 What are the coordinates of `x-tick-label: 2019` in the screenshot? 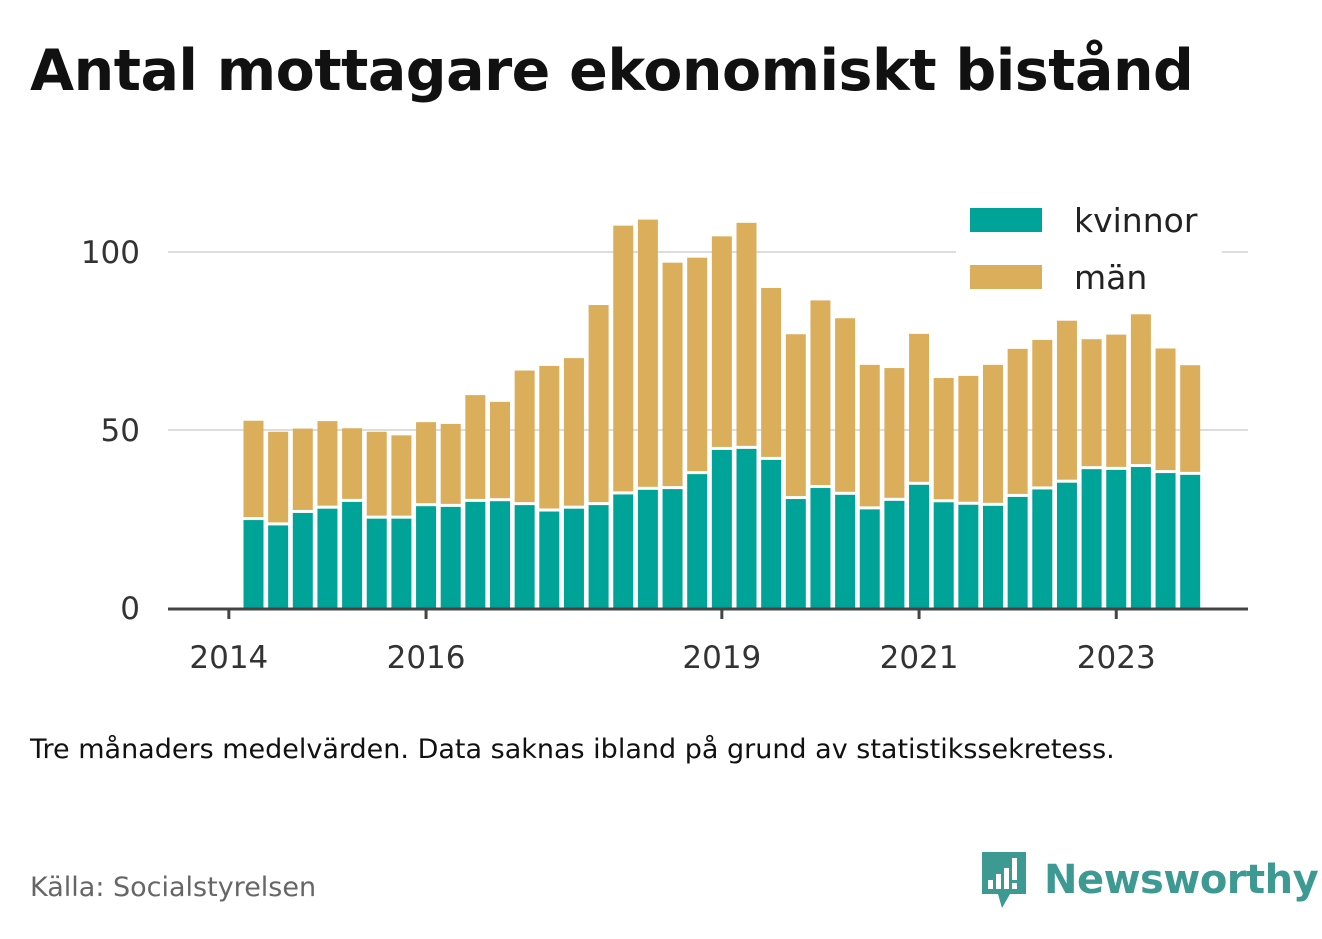 It's located at (721, 658).